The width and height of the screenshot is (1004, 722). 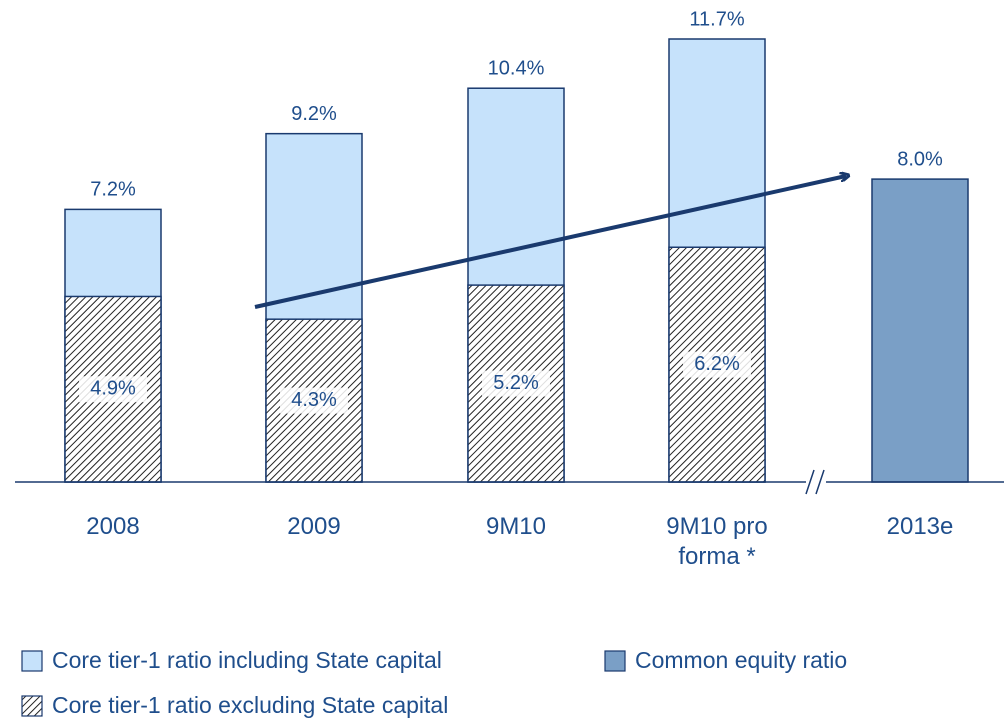 I want to click on bar, so click(x=920, y=330).